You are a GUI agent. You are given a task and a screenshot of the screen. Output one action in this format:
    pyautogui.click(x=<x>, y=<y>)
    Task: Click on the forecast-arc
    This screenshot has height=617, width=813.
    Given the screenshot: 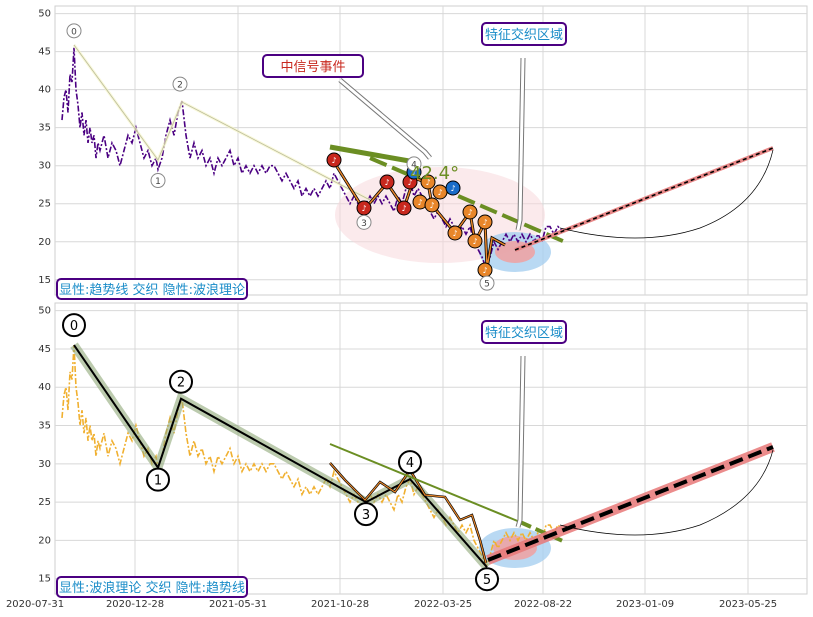 What is the action you would take?
    pyautogui.click(x=666, y=194)
    